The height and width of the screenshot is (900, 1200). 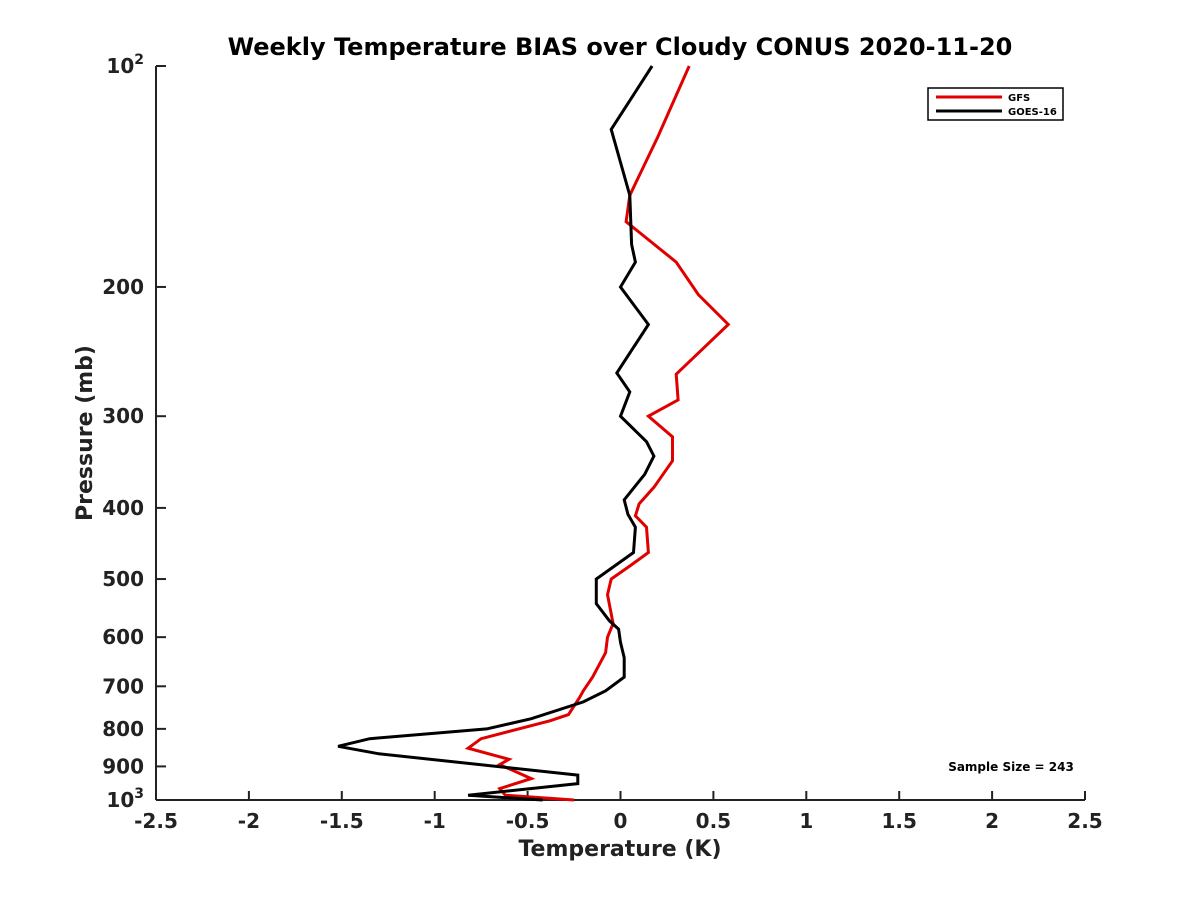 I want to click on y-tick-label: 700, so click(x=123, y=686).